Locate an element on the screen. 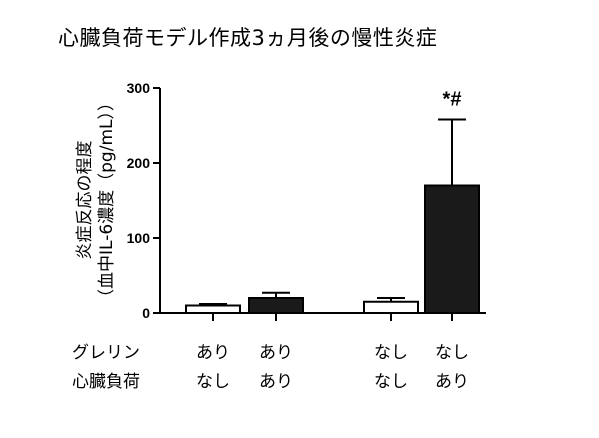 The height and width of the screenshot is (438, 599). y-axis-label-line1: 炎症反応の程度 is located at coordinates (85, 200).